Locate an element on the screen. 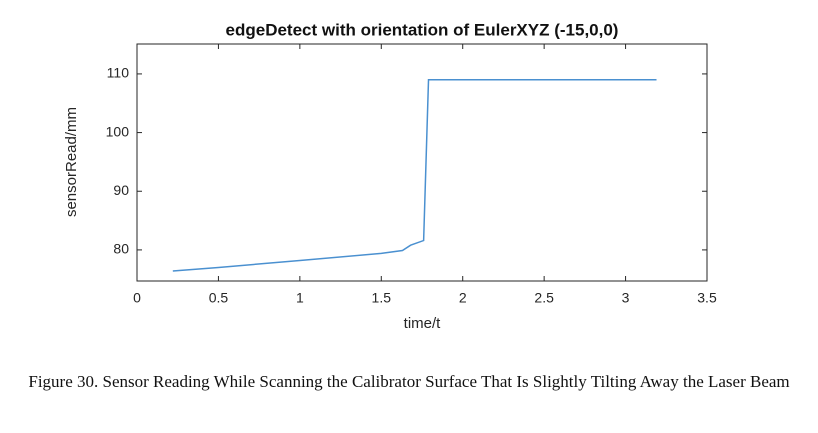 The height and width of the screenshot is (433, 818). y-axis-label: sensorRead/mm is located at coordinates (71, 162).